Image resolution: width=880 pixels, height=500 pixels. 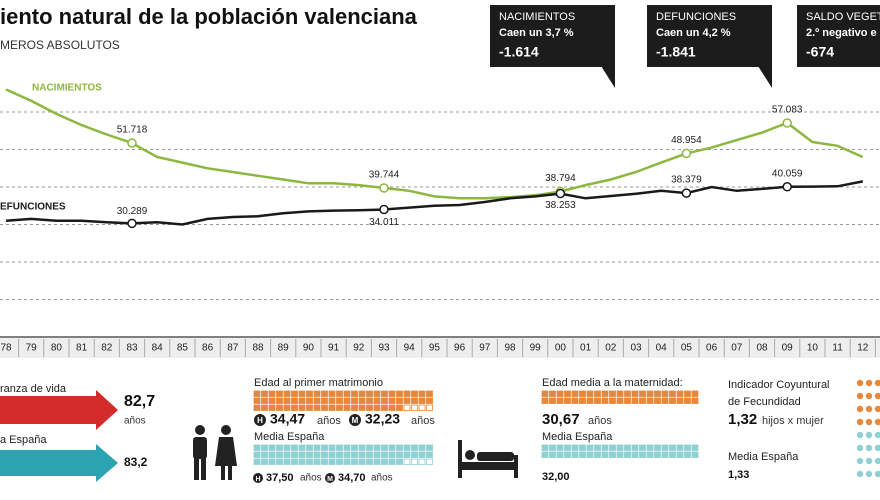 I want to click on x-tick-label: 78, so click(x=6, y=348).